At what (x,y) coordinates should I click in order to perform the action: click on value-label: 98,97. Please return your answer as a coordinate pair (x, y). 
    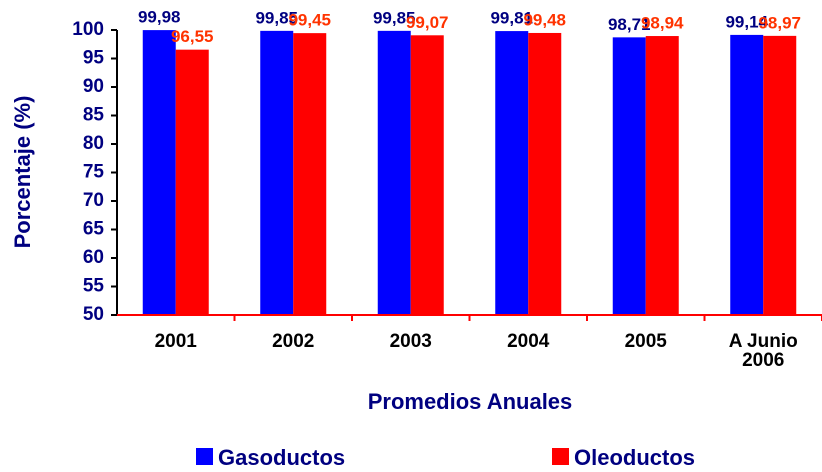
    Looking at the image, I should click on (779, 22).